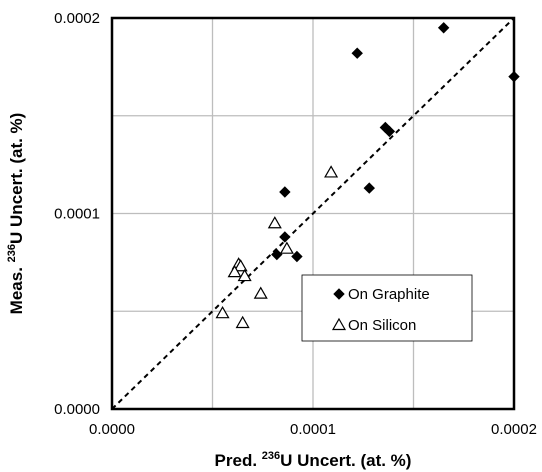 Image resolution: width=542 pixels, height=472 pixels. I want to click on axis-title-prefix: Pred., so click(238, 460).